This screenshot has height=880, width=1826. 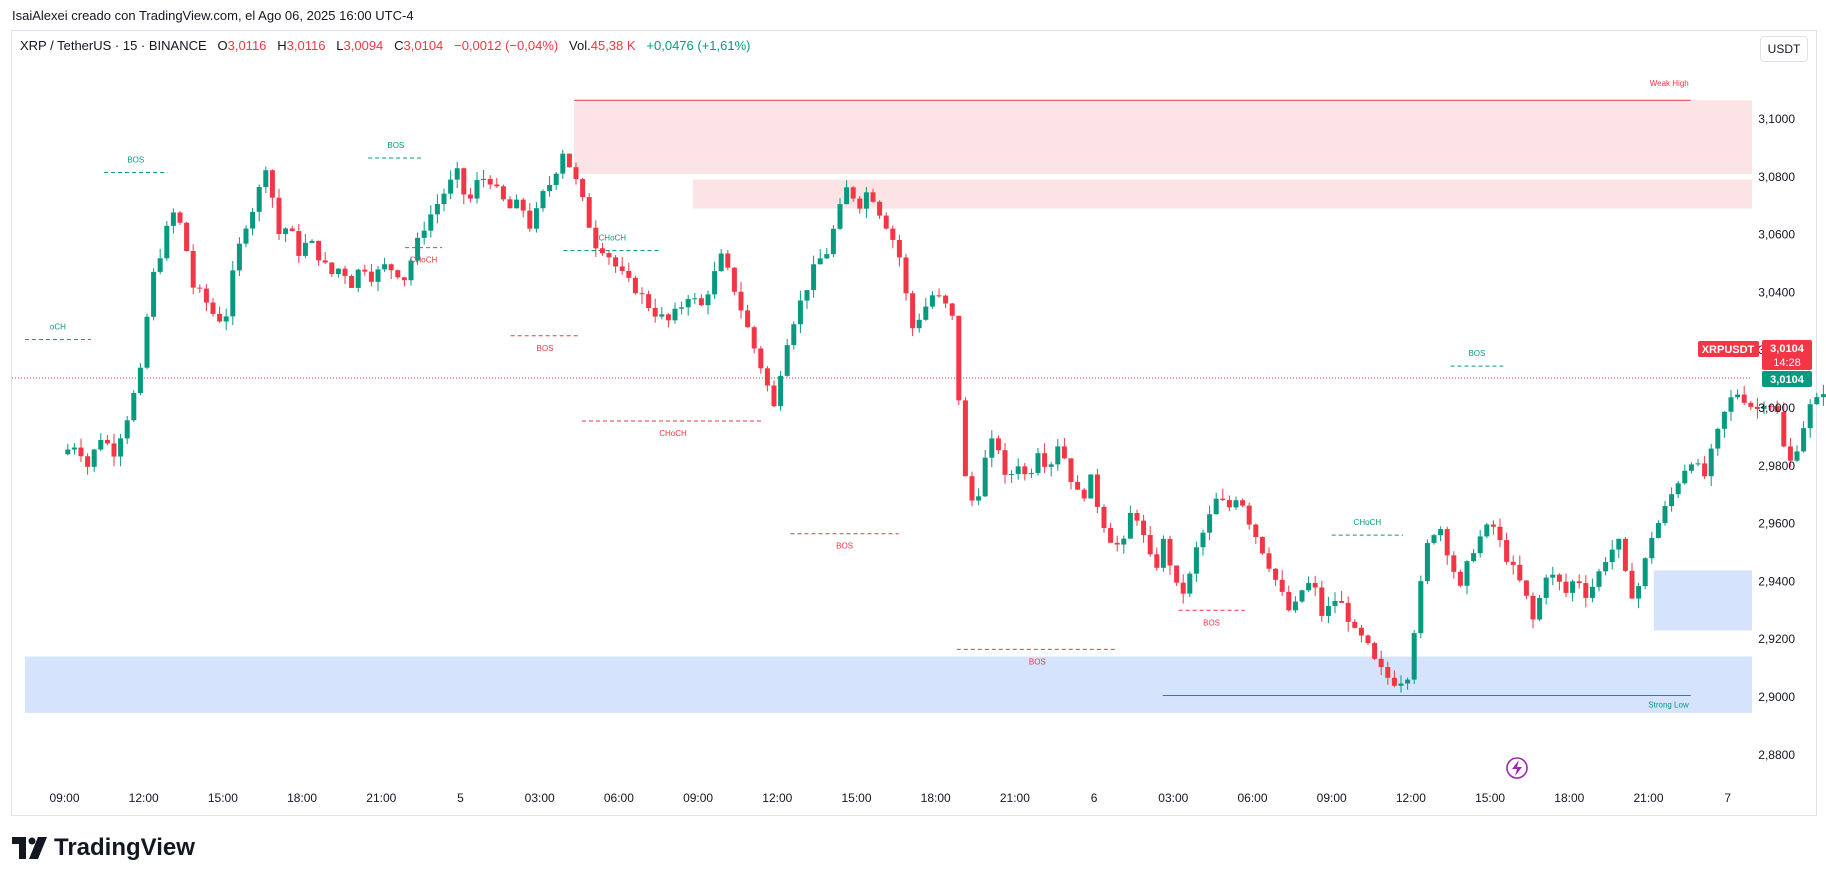 I want to click on lightning-icon, so click(x=1517, y=768).